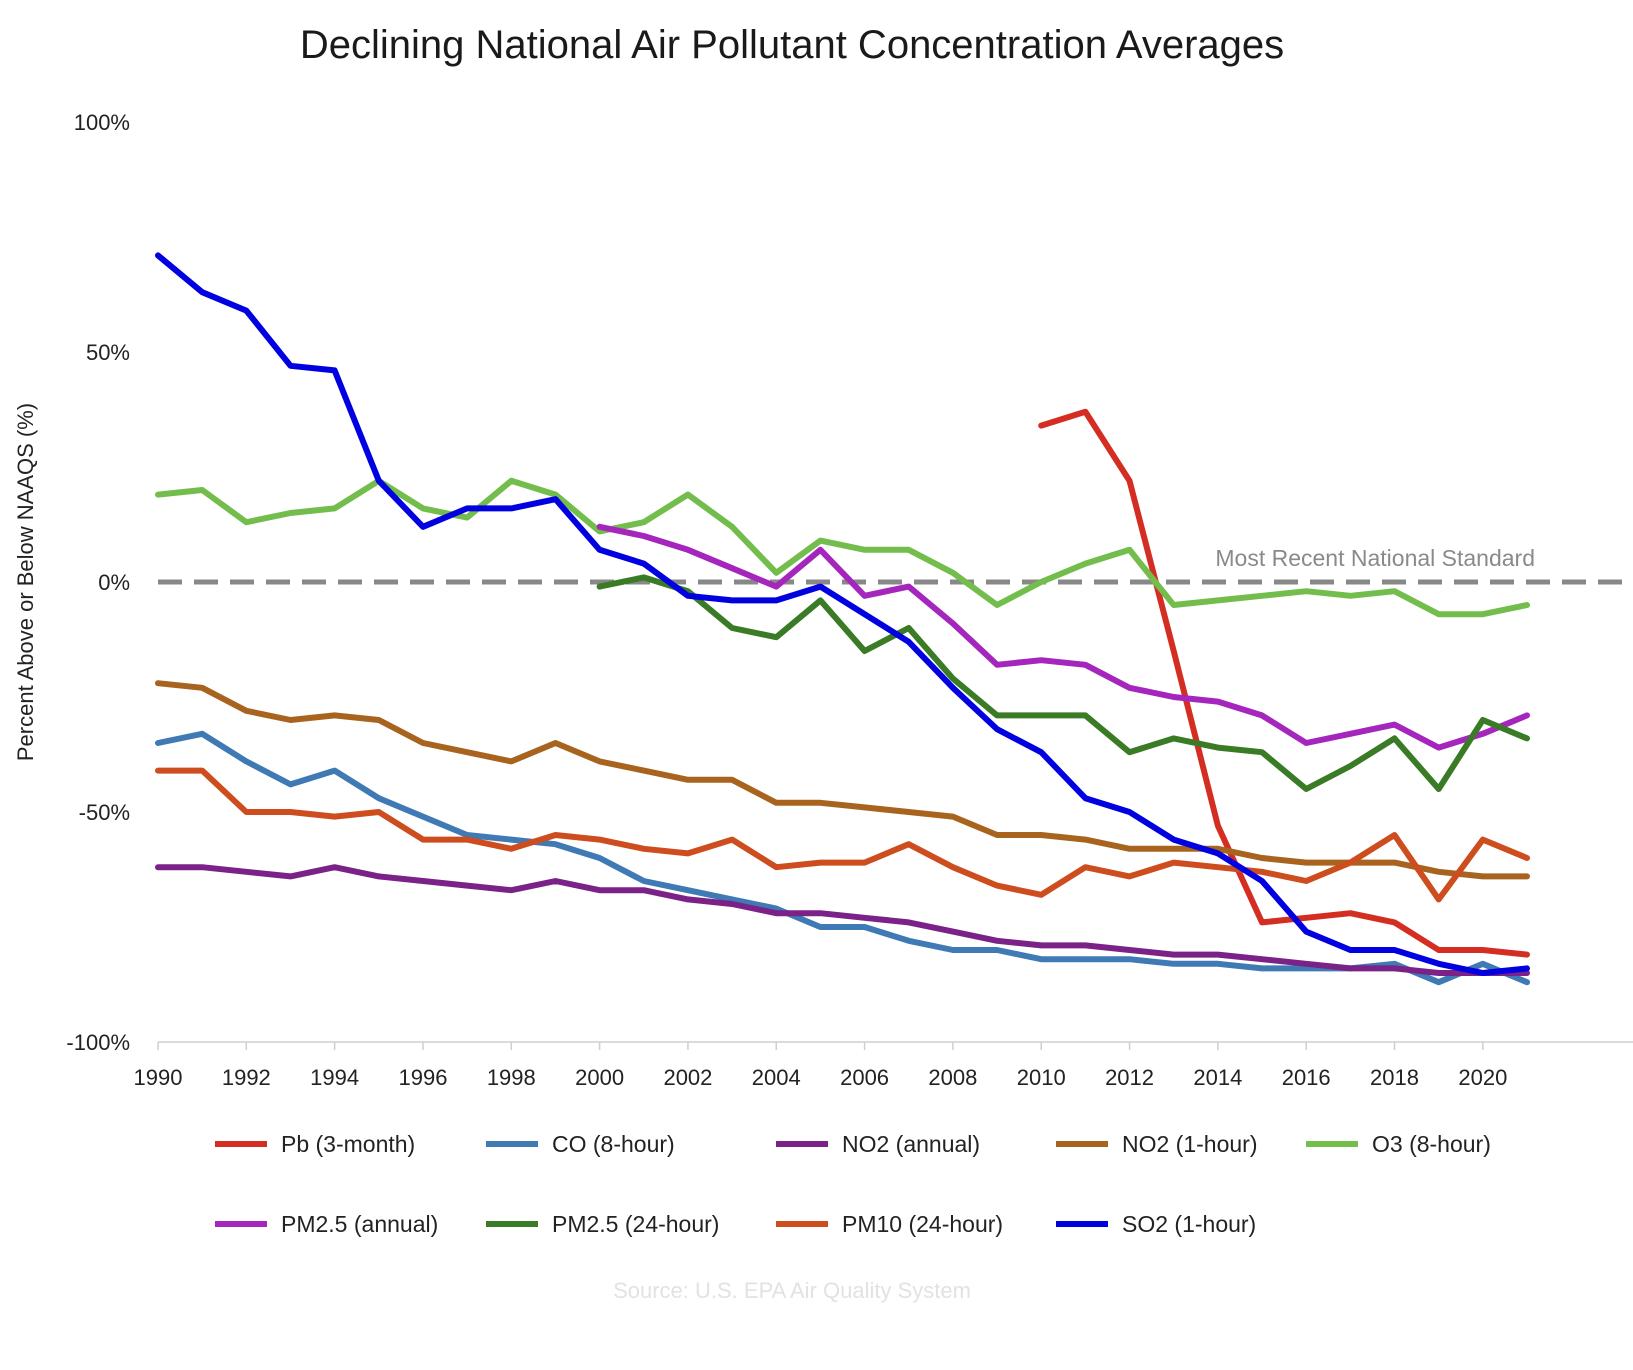  I want to click on x-tick-label: 2010, so click(1041, 1077).